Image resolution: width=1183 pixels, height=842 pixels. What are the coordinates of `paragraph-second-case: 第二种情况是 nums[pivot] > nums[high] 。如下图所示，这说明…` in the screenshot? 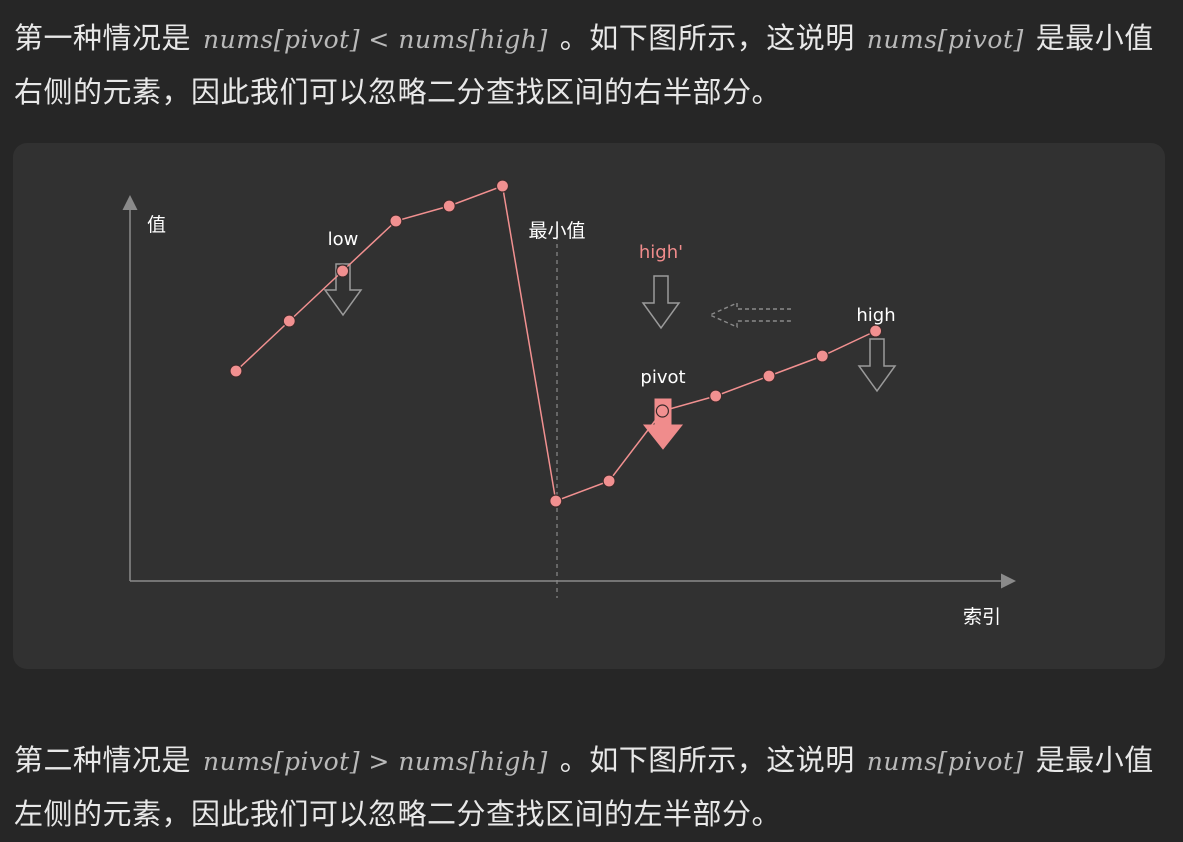 It's located at (589, 787).